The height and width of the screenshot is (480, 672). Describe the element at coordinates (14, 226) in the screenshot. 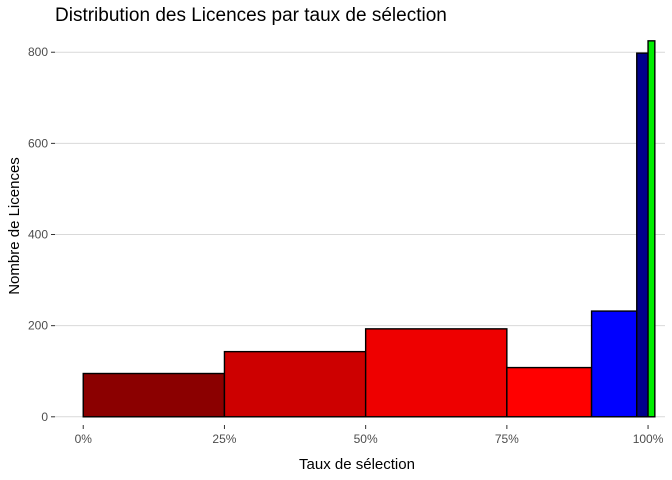

I see `y-axis-title: Nombre de Licences` at that location.